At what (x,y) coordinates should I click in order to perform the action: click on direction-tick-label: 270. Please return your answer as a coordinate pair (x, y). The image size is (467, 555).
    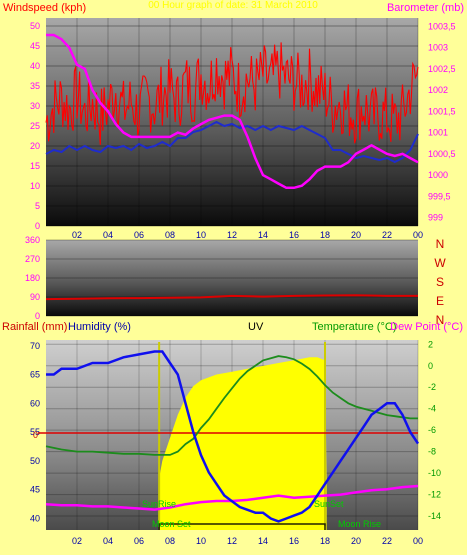
    Looking at the image, I should click on (32, 259).